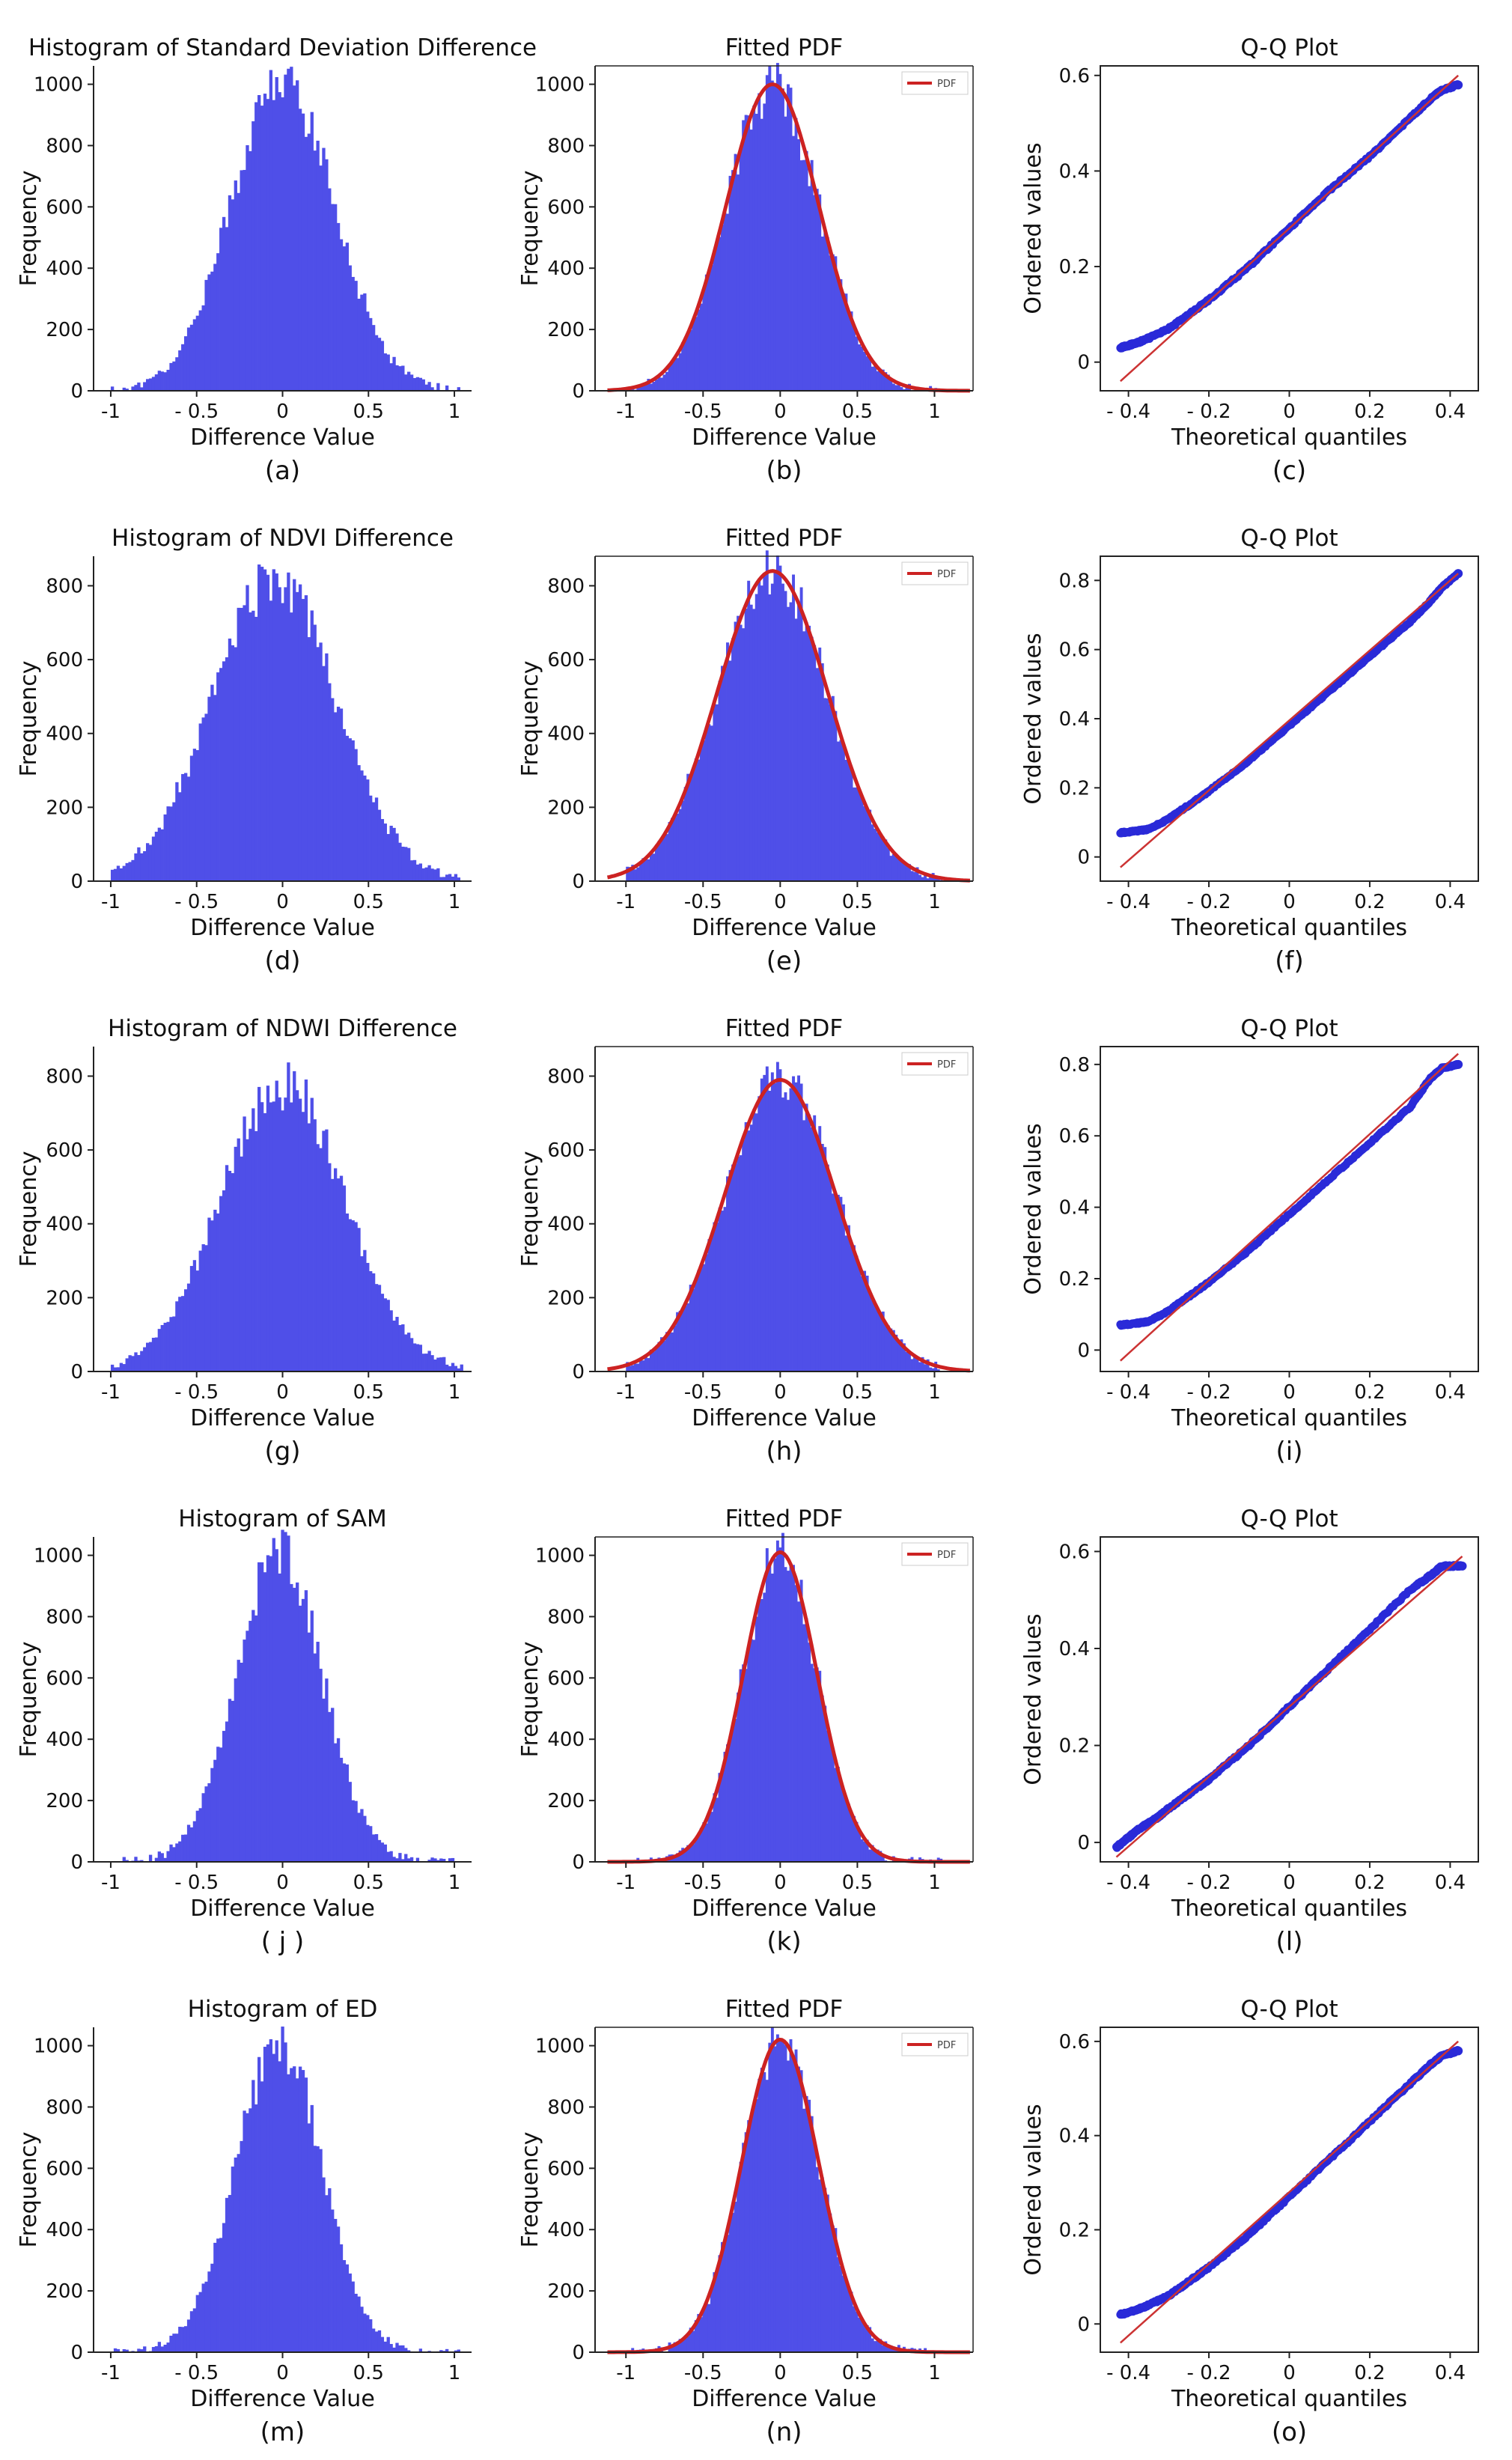 The width and height of the screenshot is (1512, 2460). What do you see at coordinates (578, 882) in the screenshot?
I see `y-tick-label: 0` at bounding box center [578, 882].